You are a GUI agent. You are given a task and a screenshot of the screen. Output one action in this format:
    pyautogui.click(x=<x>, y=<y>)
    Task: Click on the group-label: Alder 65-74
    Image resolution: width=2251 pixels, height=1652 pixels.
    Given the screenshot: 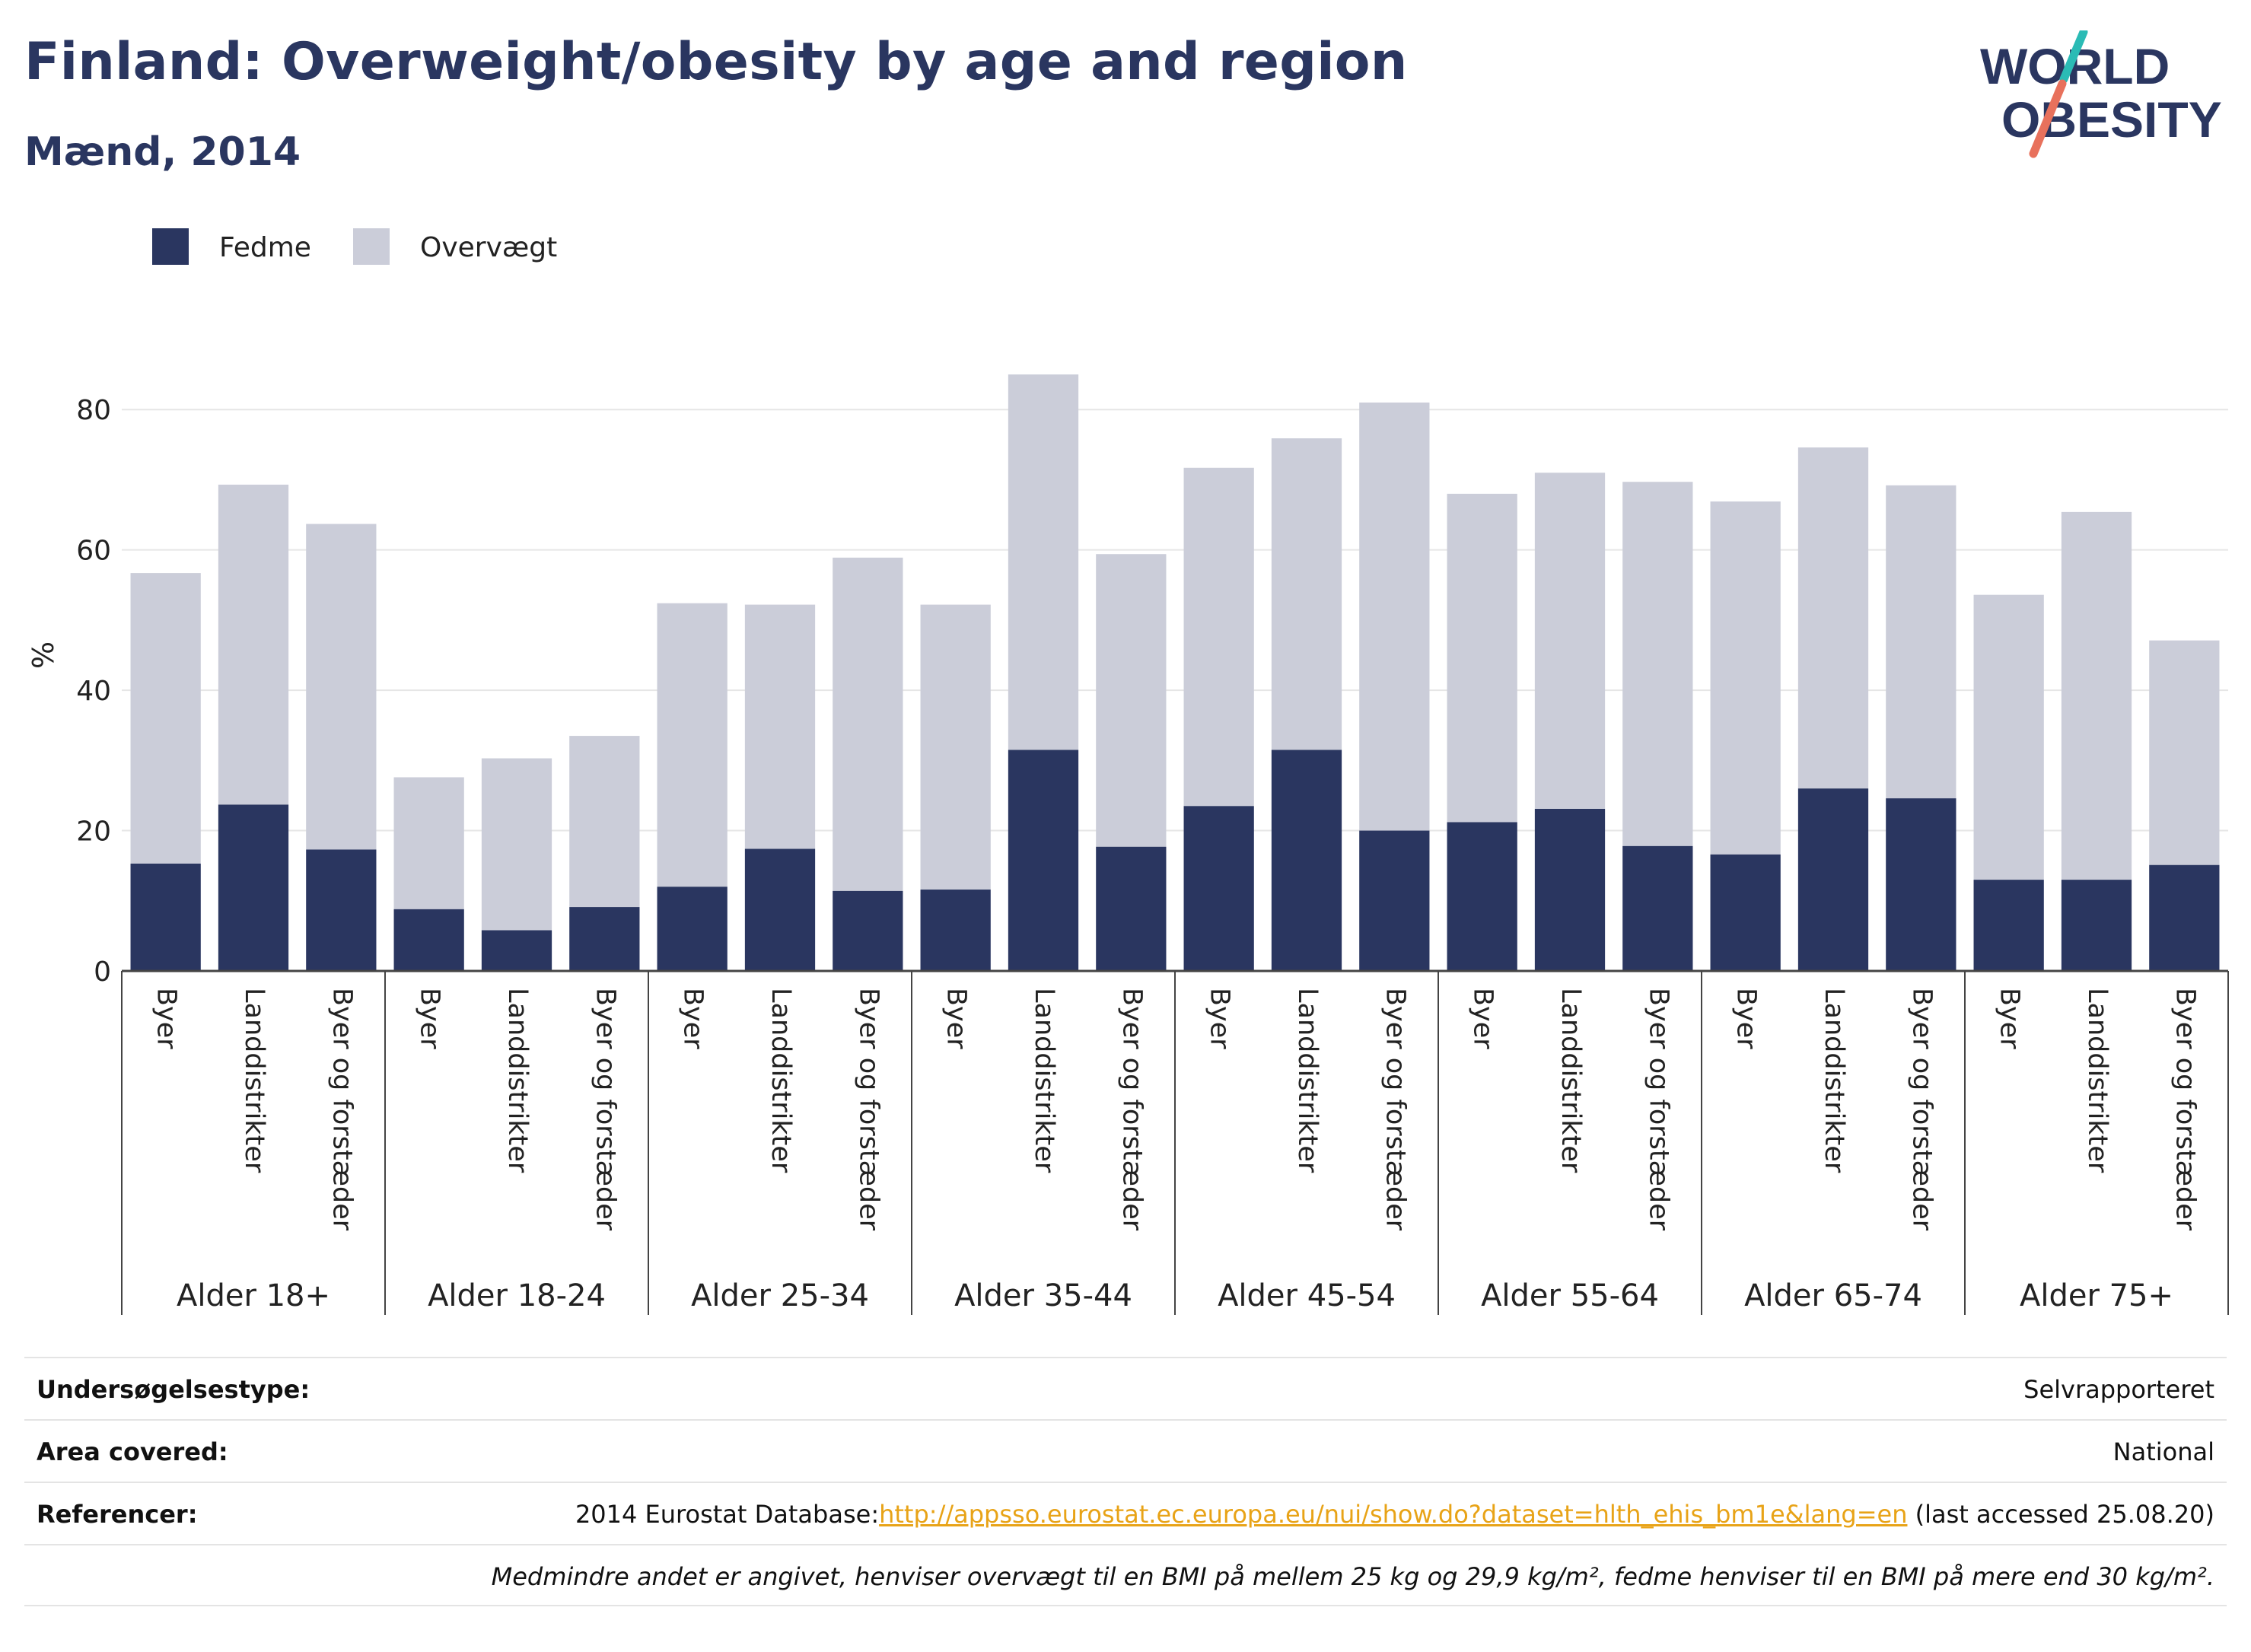 What is the action you would take?
    pyautogui.click(x=1833, y=1295)
    